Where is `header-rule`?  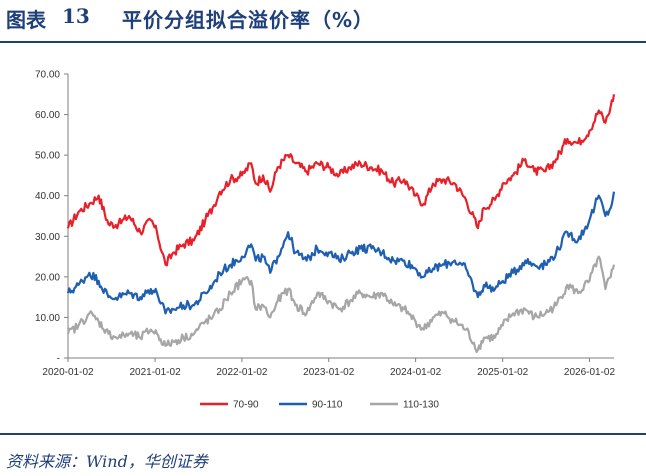 header-rule is located at coordinates (323, 42).